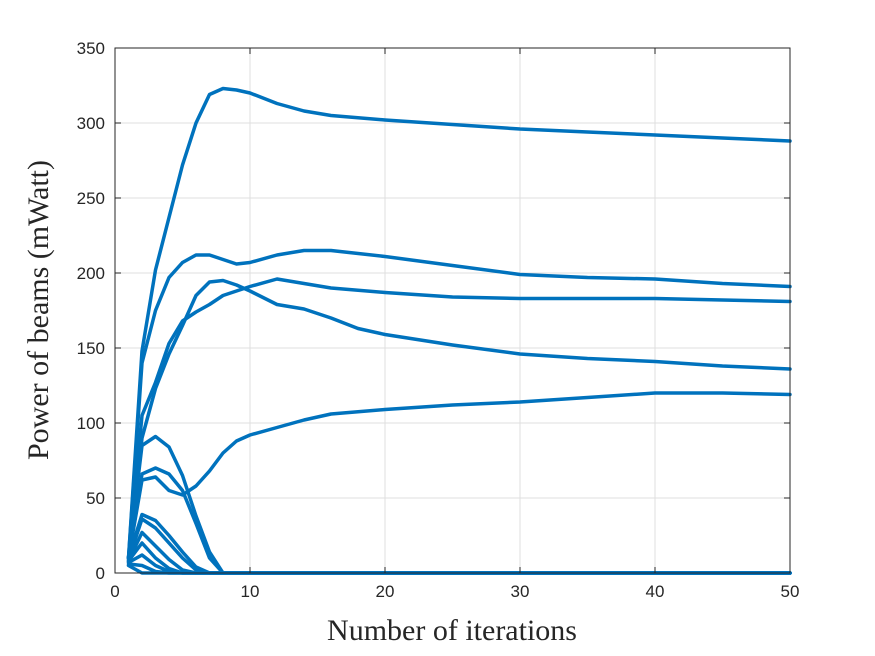  What do you see at coordinates (91, 48) in the screenshot?
I see `y-tick-label: 350` at bounding box center [91, 48].